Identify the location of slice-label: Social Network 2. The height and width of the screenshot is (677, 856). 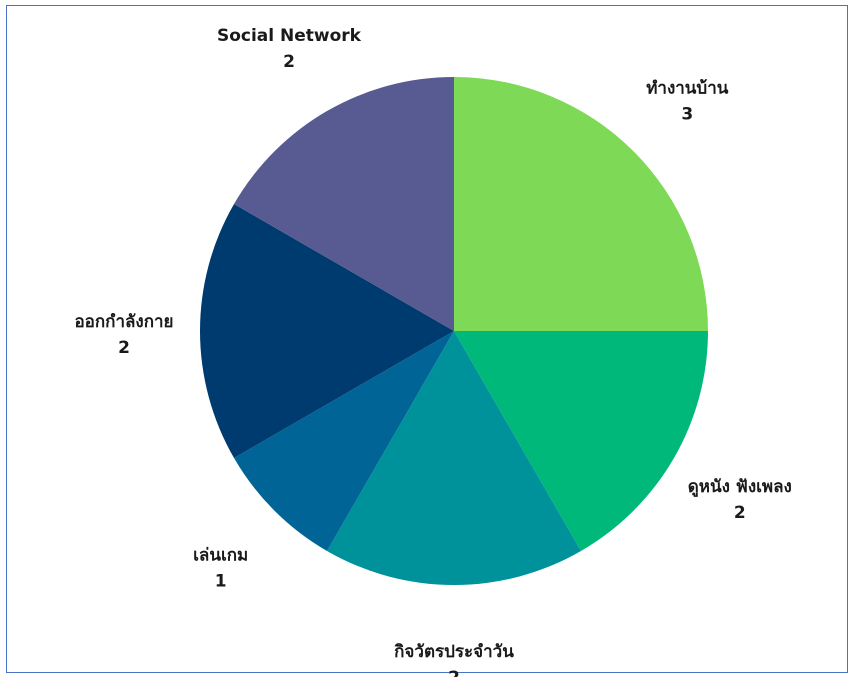
(289, 49).